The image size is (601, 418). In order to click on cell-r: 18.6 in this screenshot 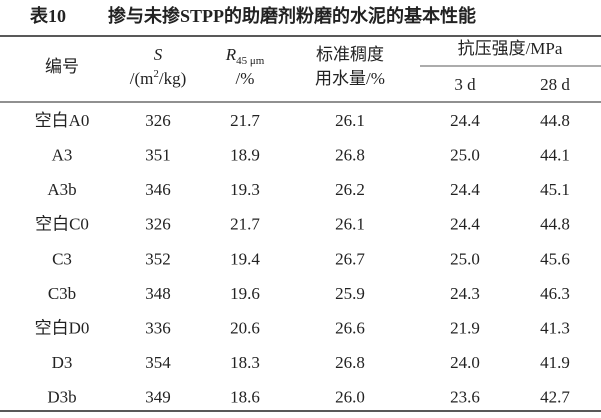, I will do `click(245, 397)`.